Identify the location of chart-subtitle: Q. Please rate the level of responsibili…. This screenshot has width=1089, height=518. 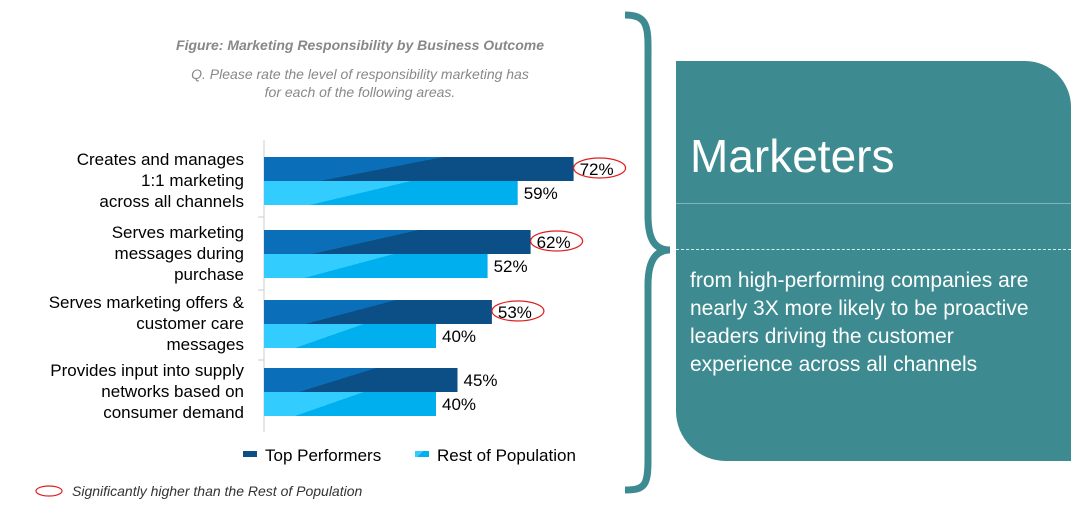
(360, 74).